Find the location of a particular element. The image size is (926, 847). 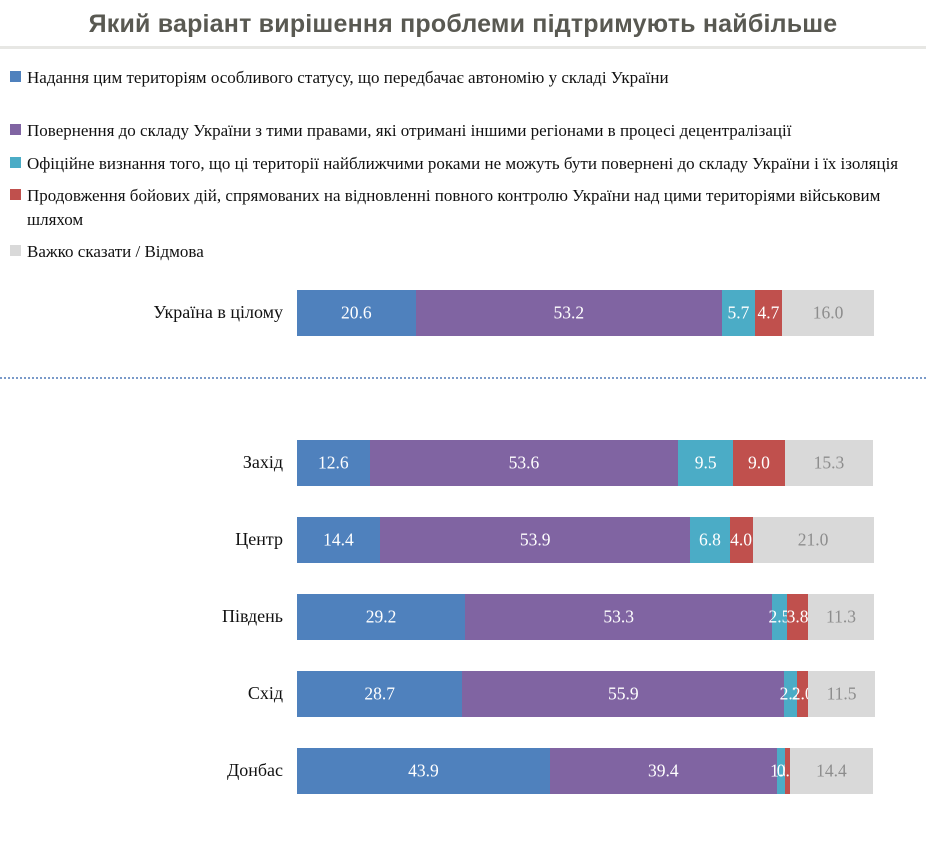

stacked-bar: 14.4 53.9 6.8 4.0 21.0 is located at coordinates (585, 539).